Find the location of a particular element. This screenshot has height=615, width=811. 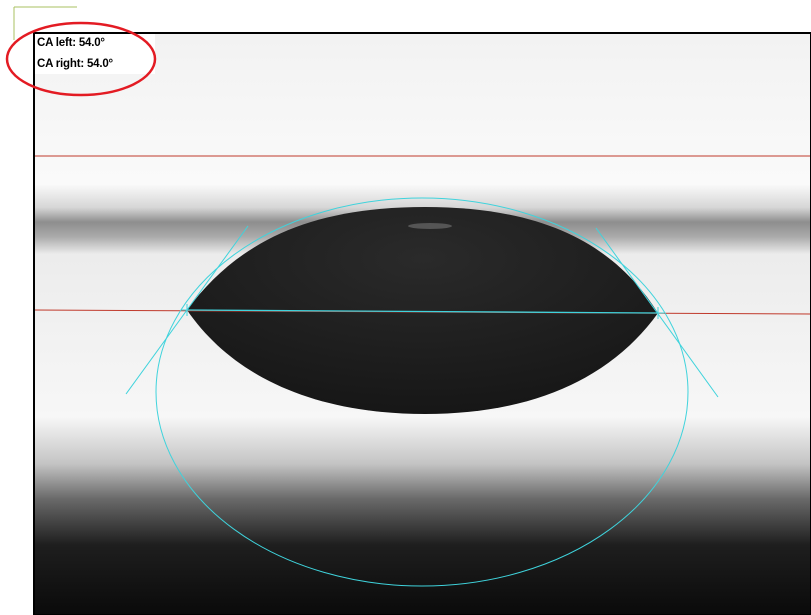

contact-line is located at coordinates (422, 311).